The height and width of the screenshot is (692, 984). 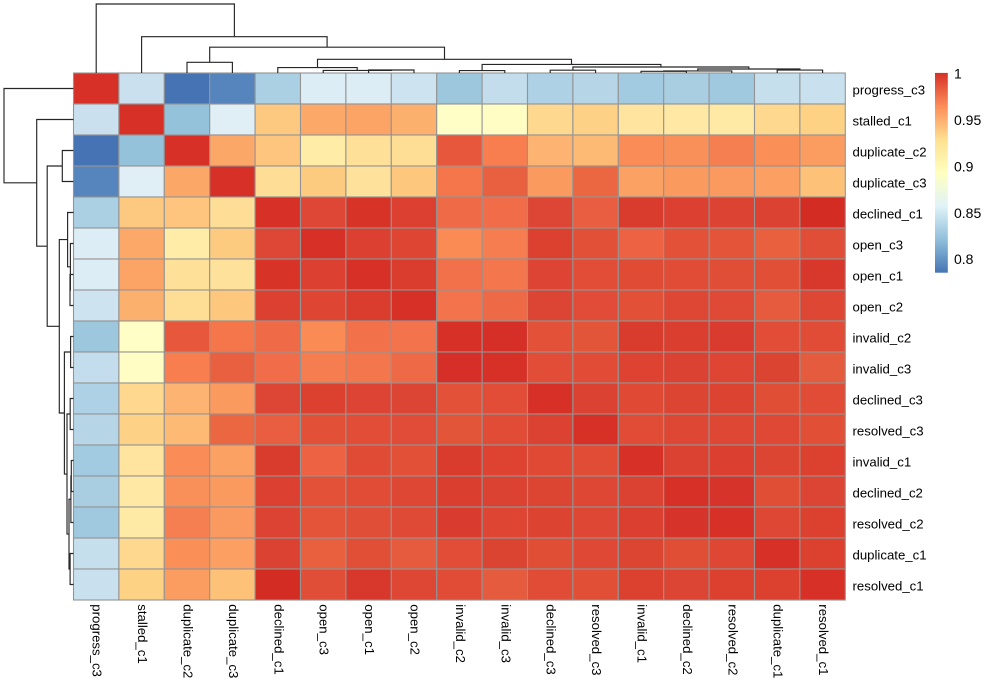 What do you see at coordinates (964, 167) in the screenshot?
I see `svg-text: 0.9` at bounding box center [964, 167].